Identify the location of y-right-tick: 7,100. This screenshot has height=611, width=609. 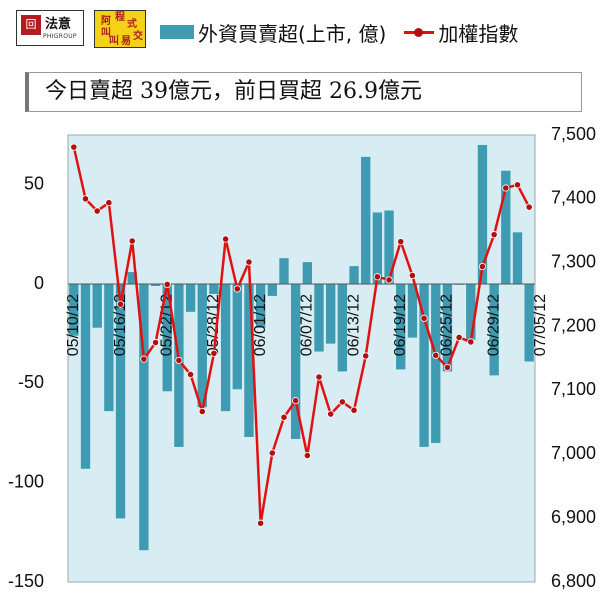
(573, 389).